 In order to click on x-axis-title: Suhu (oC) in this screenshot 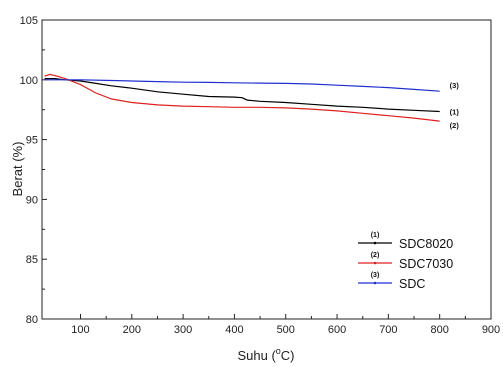, I will do `click(265, 354)`.